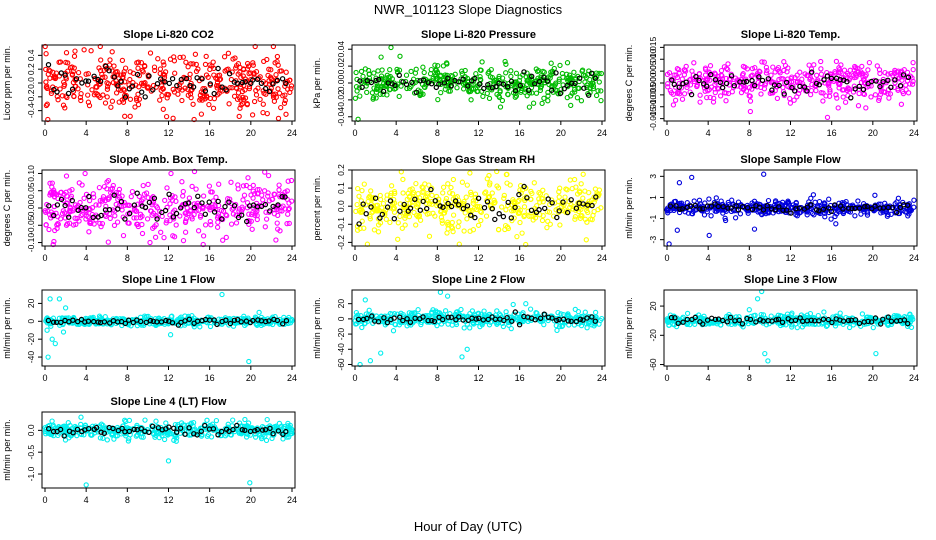  What do you see at coordinates (653, 240) in the screenshot?
I see `y-tick-label: -3` at bounding box center [653, 240].